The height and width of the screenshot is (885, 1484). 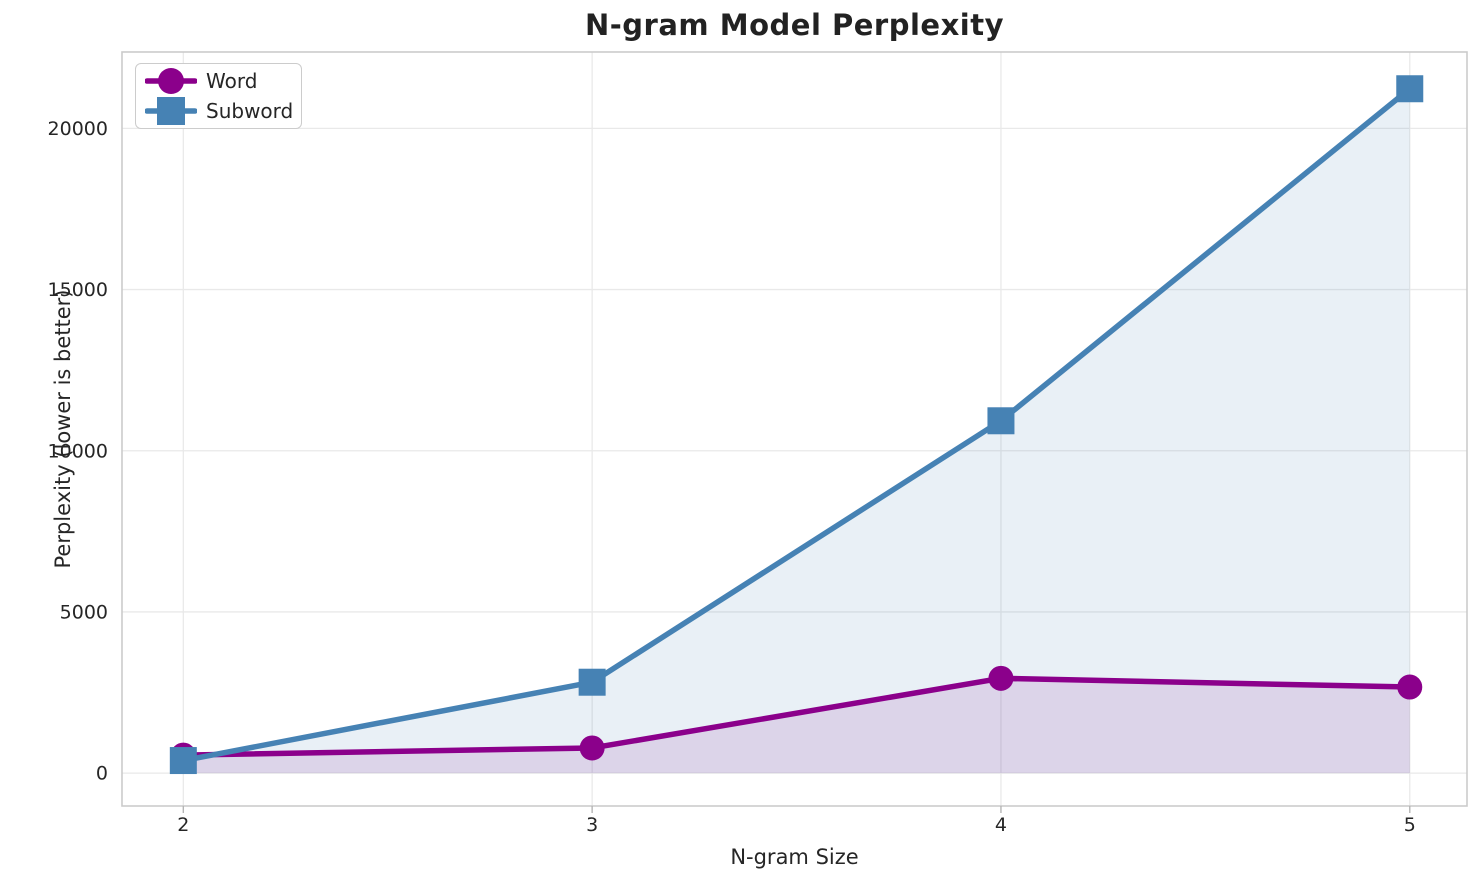 I want to click on line-word, so click(x=796, y=716).